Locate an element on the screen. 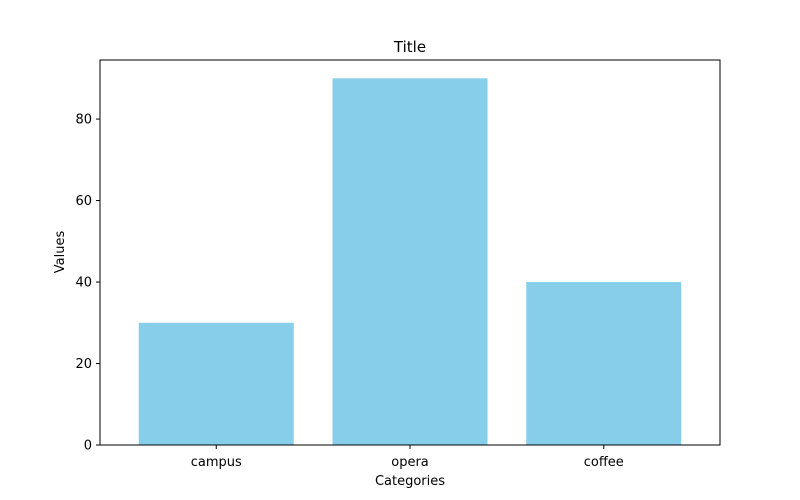  x-axis-ticks: campus opera coffee is located at coordinates (407, 457).